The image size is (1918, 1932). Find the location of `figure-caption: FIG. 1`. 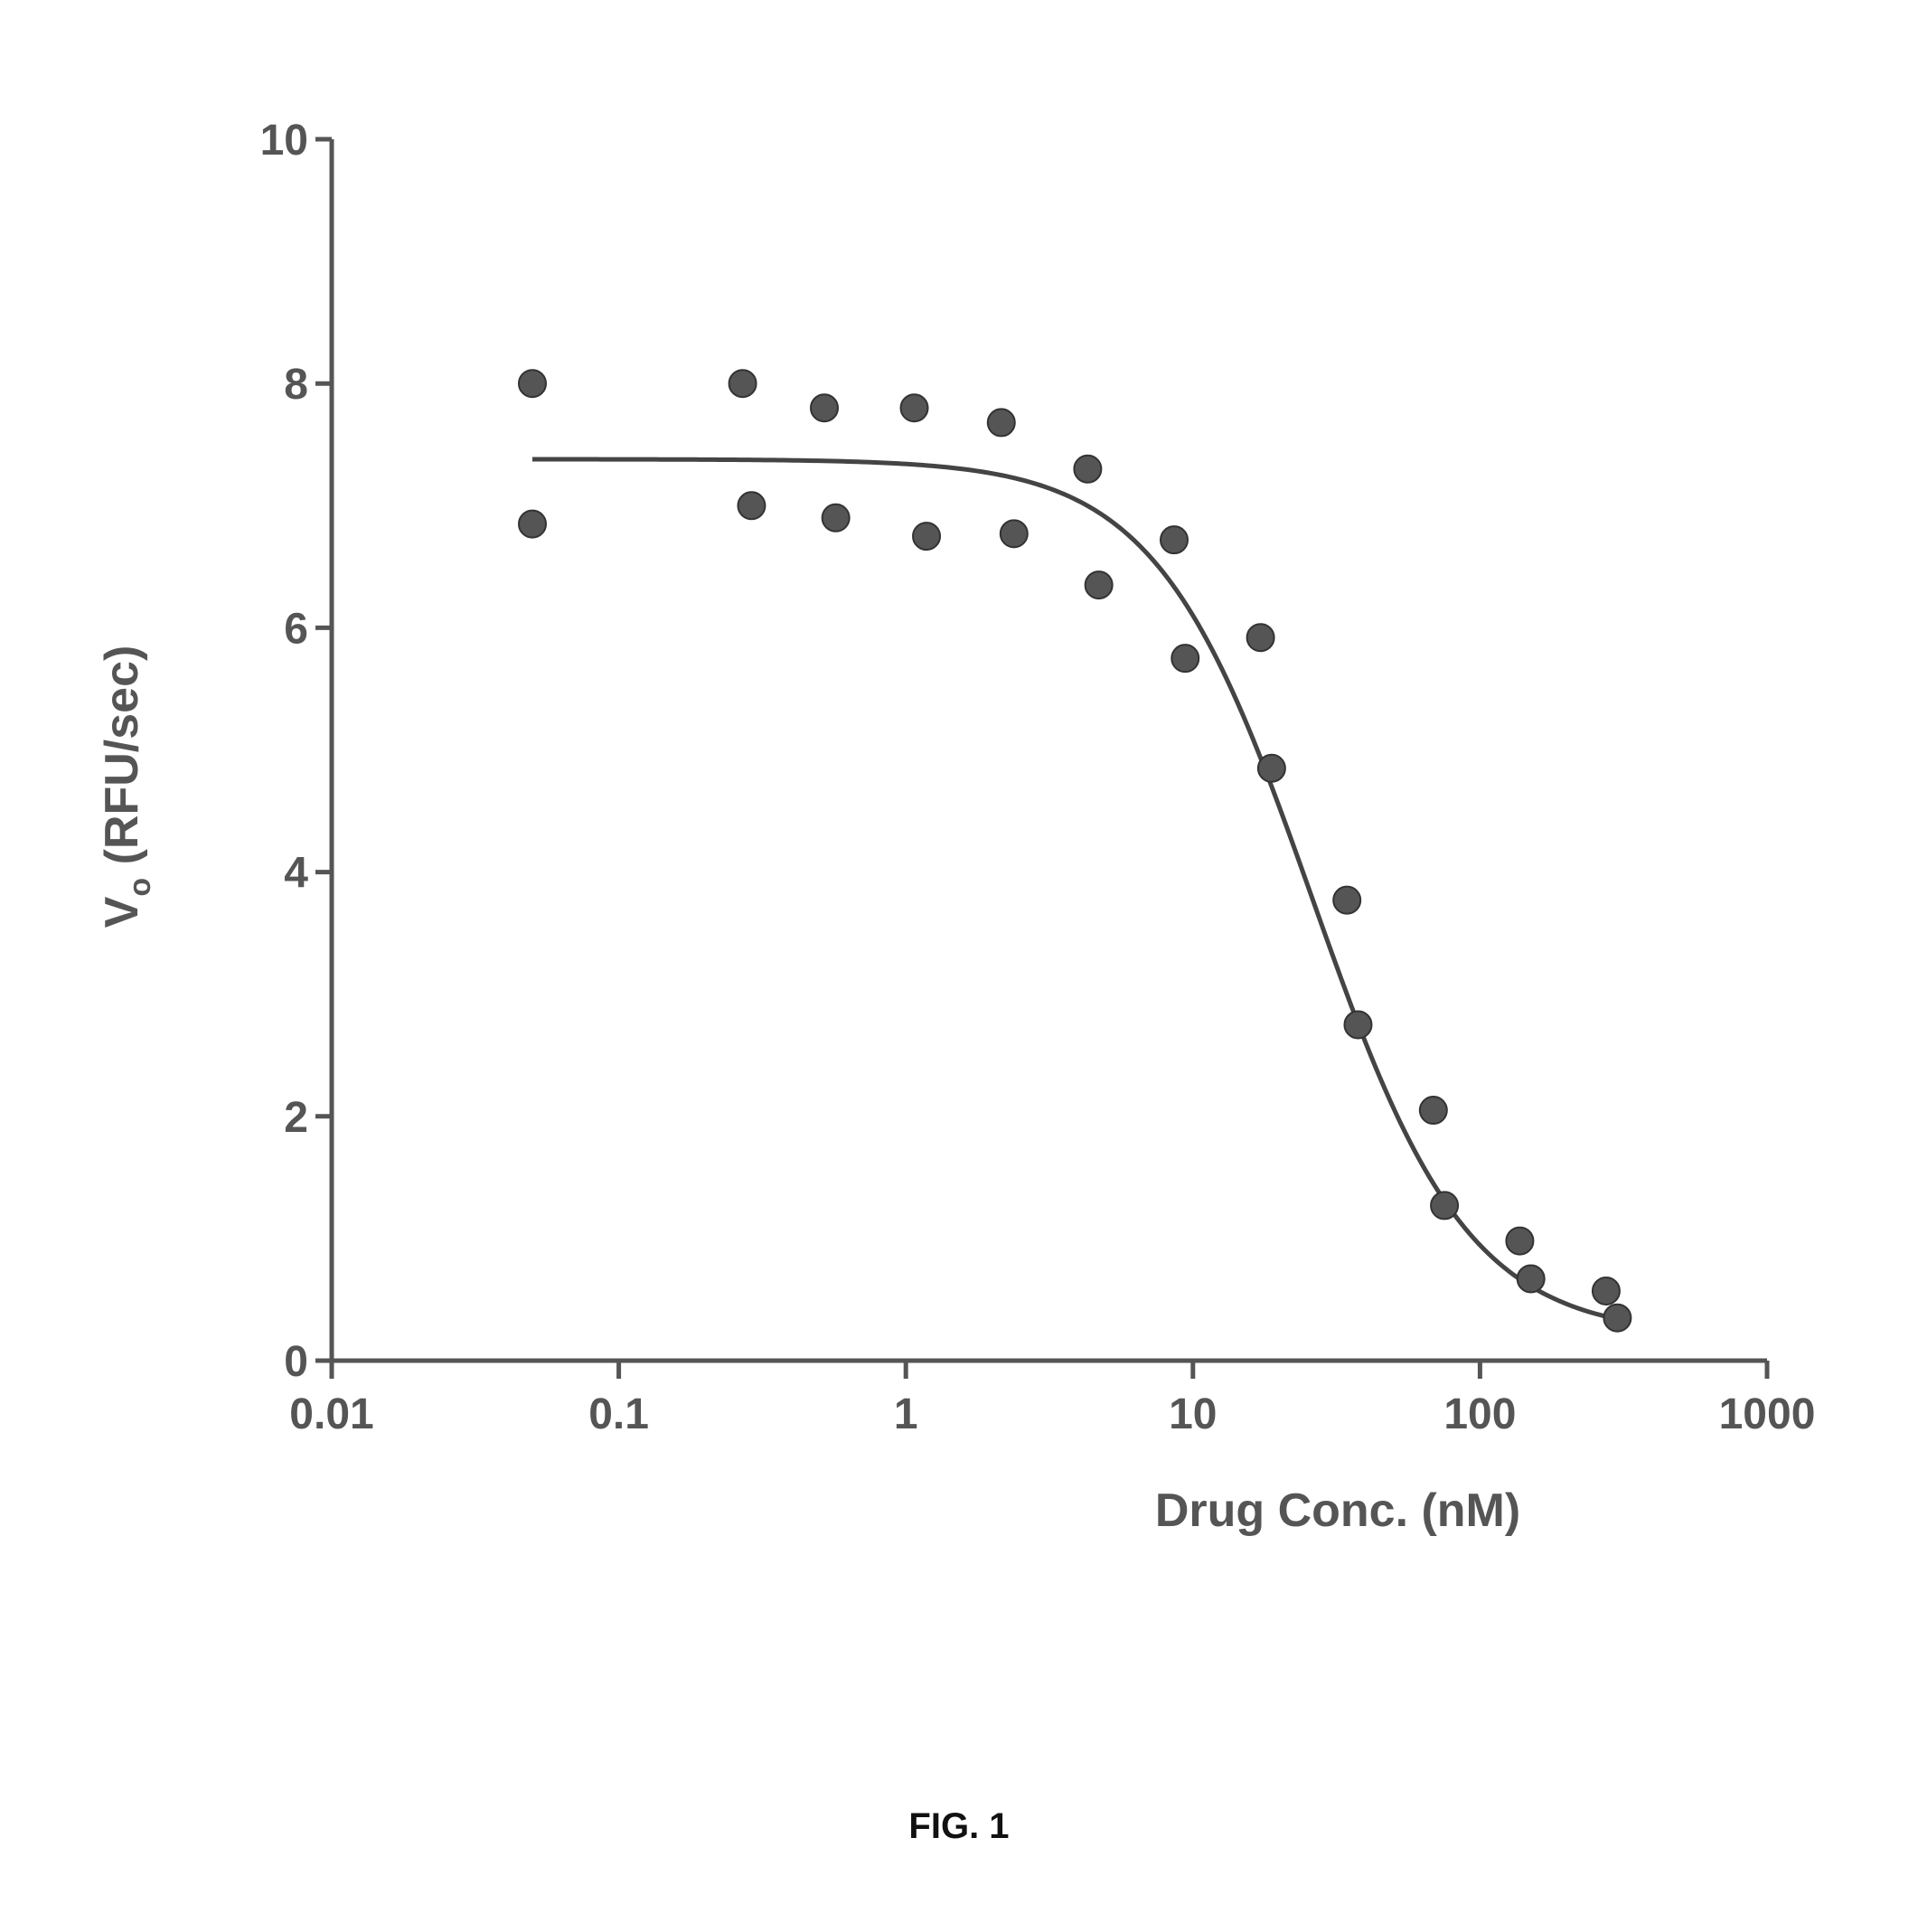

figure-caption: FIG. 1 is located at coordinates (958, 1826).